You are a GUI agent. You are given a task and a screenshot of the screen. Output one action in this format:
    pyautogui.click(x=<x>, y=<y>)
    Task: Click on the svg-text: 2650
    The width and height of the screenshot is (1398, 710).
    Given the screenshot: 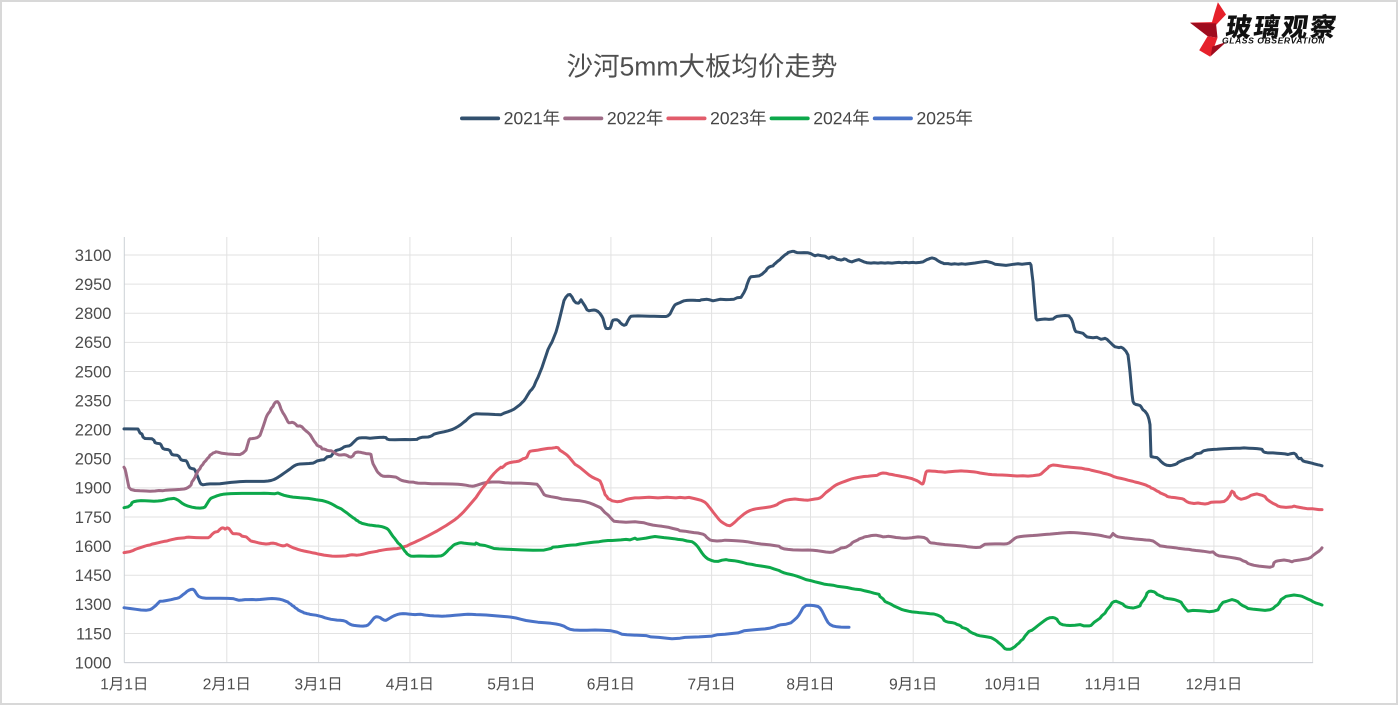 What is the action you would take?
    pyautogui.click(x=93, y=343)
    